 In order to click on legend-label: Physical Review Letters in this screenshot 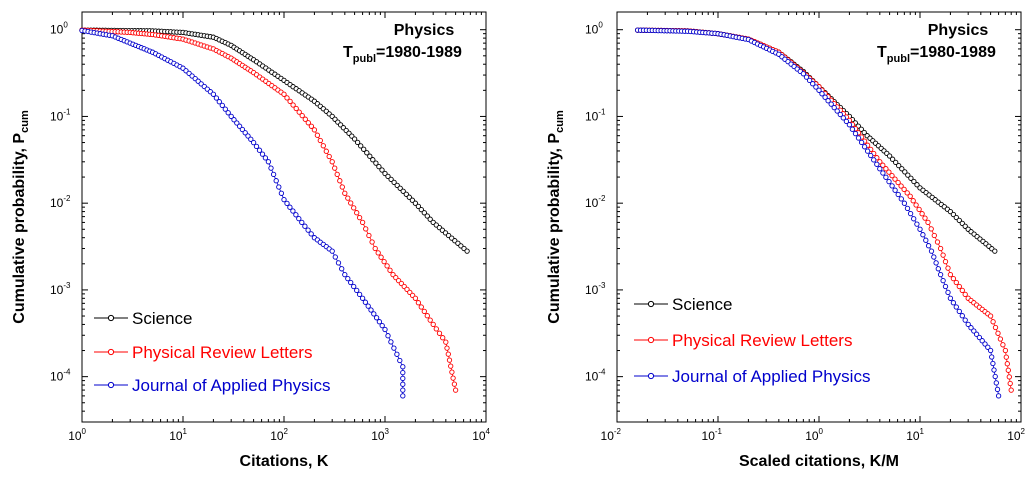, I will do `click(222, 352)`.